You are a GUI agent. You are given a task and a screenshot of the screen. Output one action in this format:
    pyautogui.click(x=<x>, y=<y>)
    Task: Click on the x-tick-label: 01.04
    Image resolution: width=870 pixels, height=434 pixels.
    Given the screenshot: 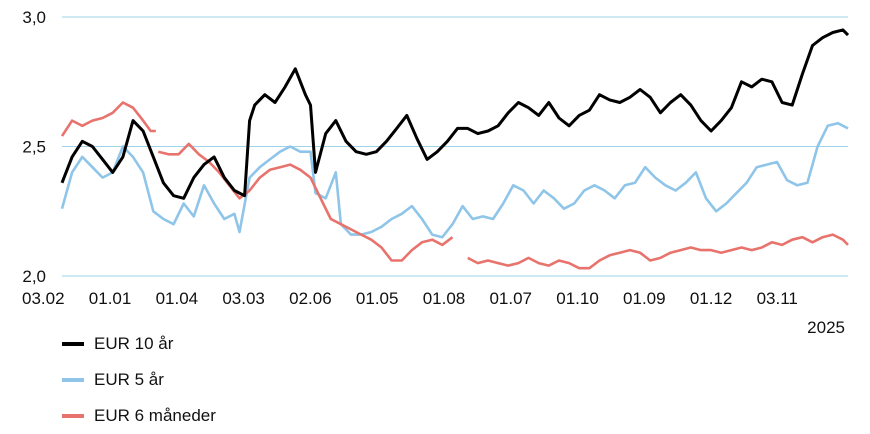 What is the action you would take?
    pyautogui.click(x=177, y=298)
    